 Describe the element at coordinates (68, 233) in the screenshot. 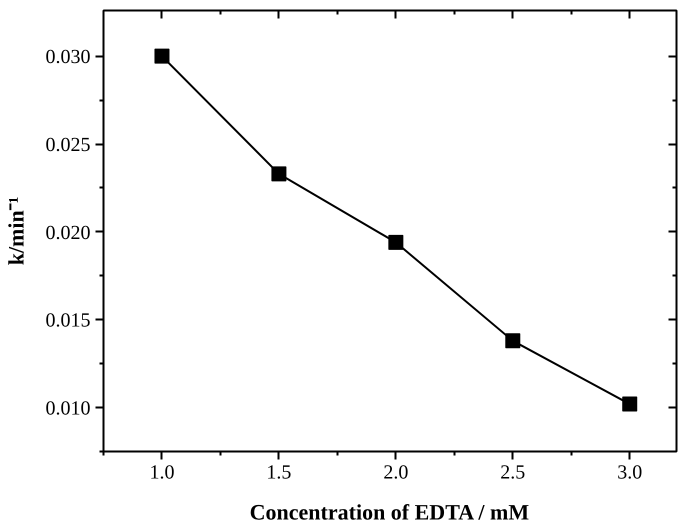

I see `y-tick-label: 0.020` at that location.